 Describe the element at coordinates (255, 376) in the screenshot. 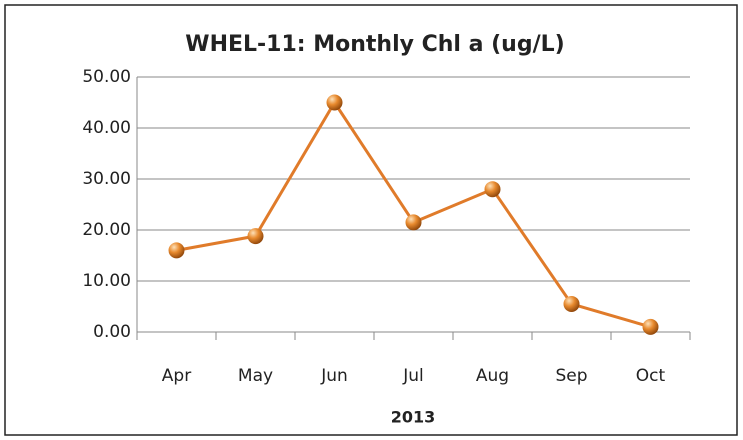

I see `x-tick-label: May` at that location.